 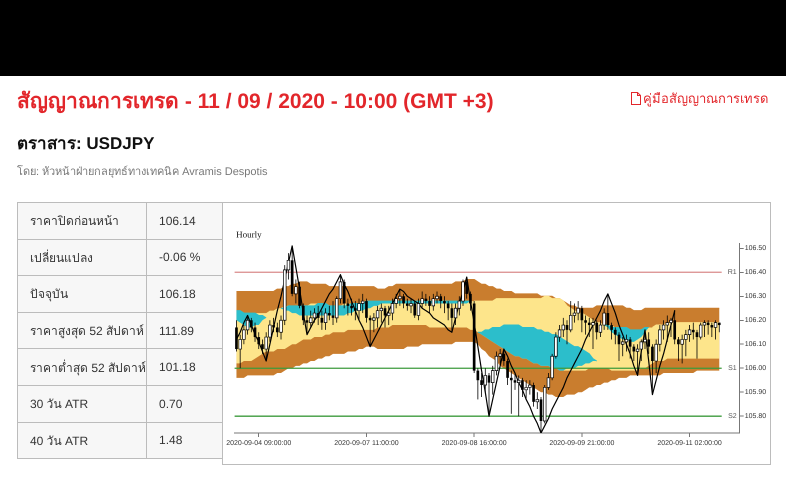 What do you see at coordinates (705, 98) in the screenshot?
I see `text: คู่มือสัญญาณการเทรด` at bounding box center [705, 98].